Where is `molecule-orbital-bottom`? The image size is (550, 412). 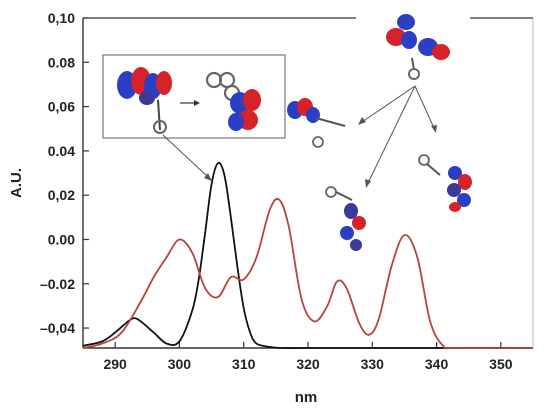
molecule-orbital-bottom is located at coordinates (345, 218).